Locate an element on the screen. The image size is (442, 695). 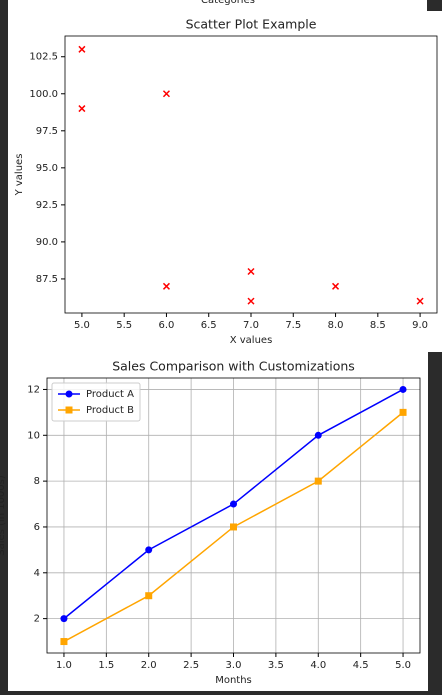
y-tick-label: 90.0 is located at coordinates (47, 242).